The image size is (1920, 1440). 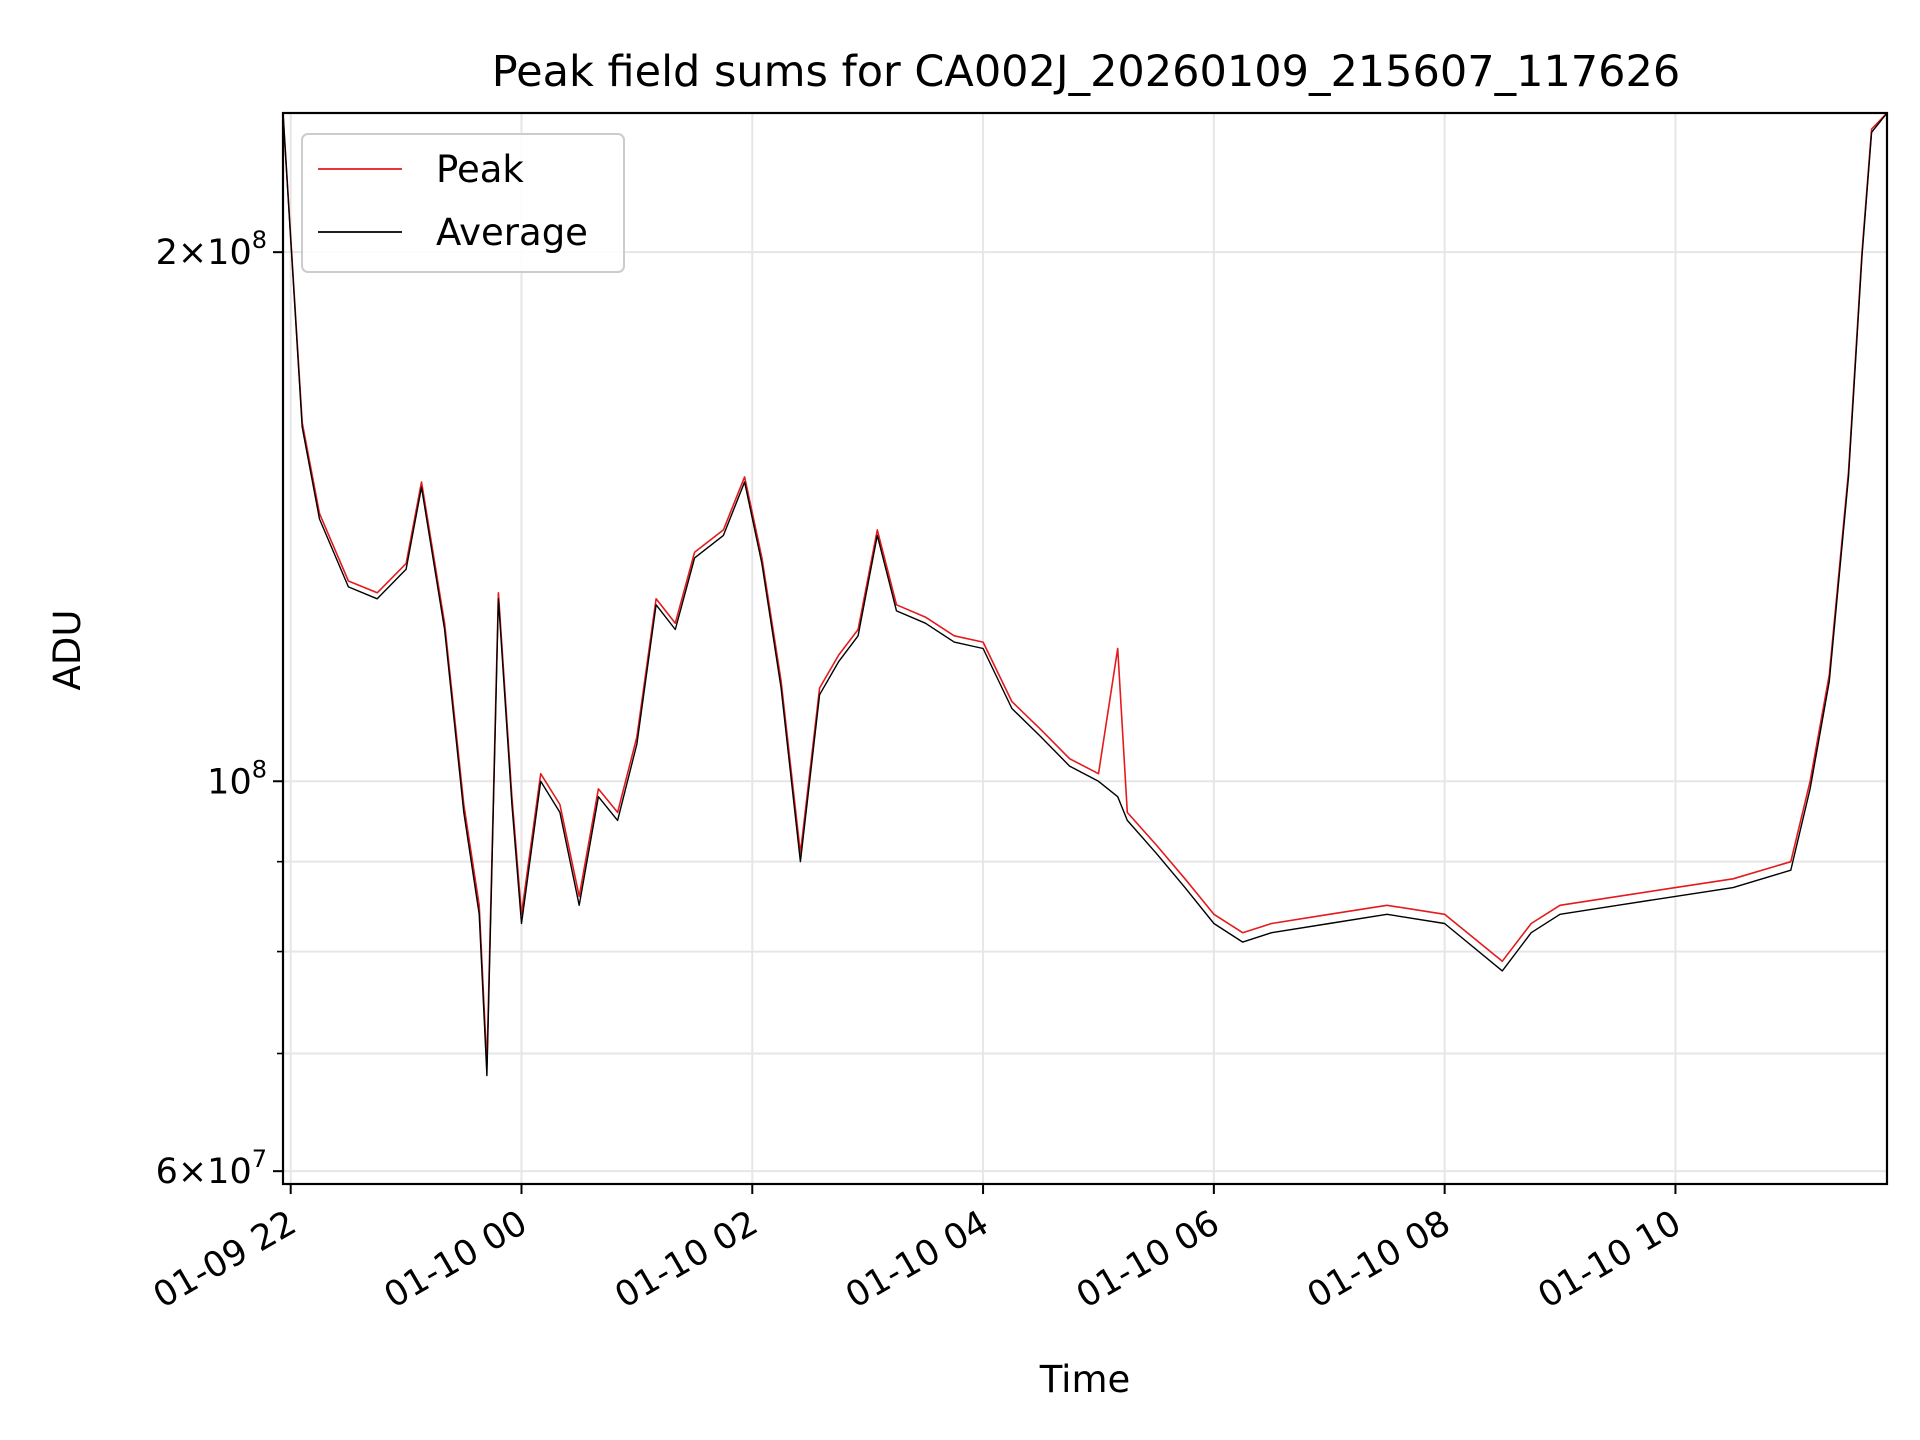 I want to click on x-axis-label: Time, so click(x=1085, y=1379).